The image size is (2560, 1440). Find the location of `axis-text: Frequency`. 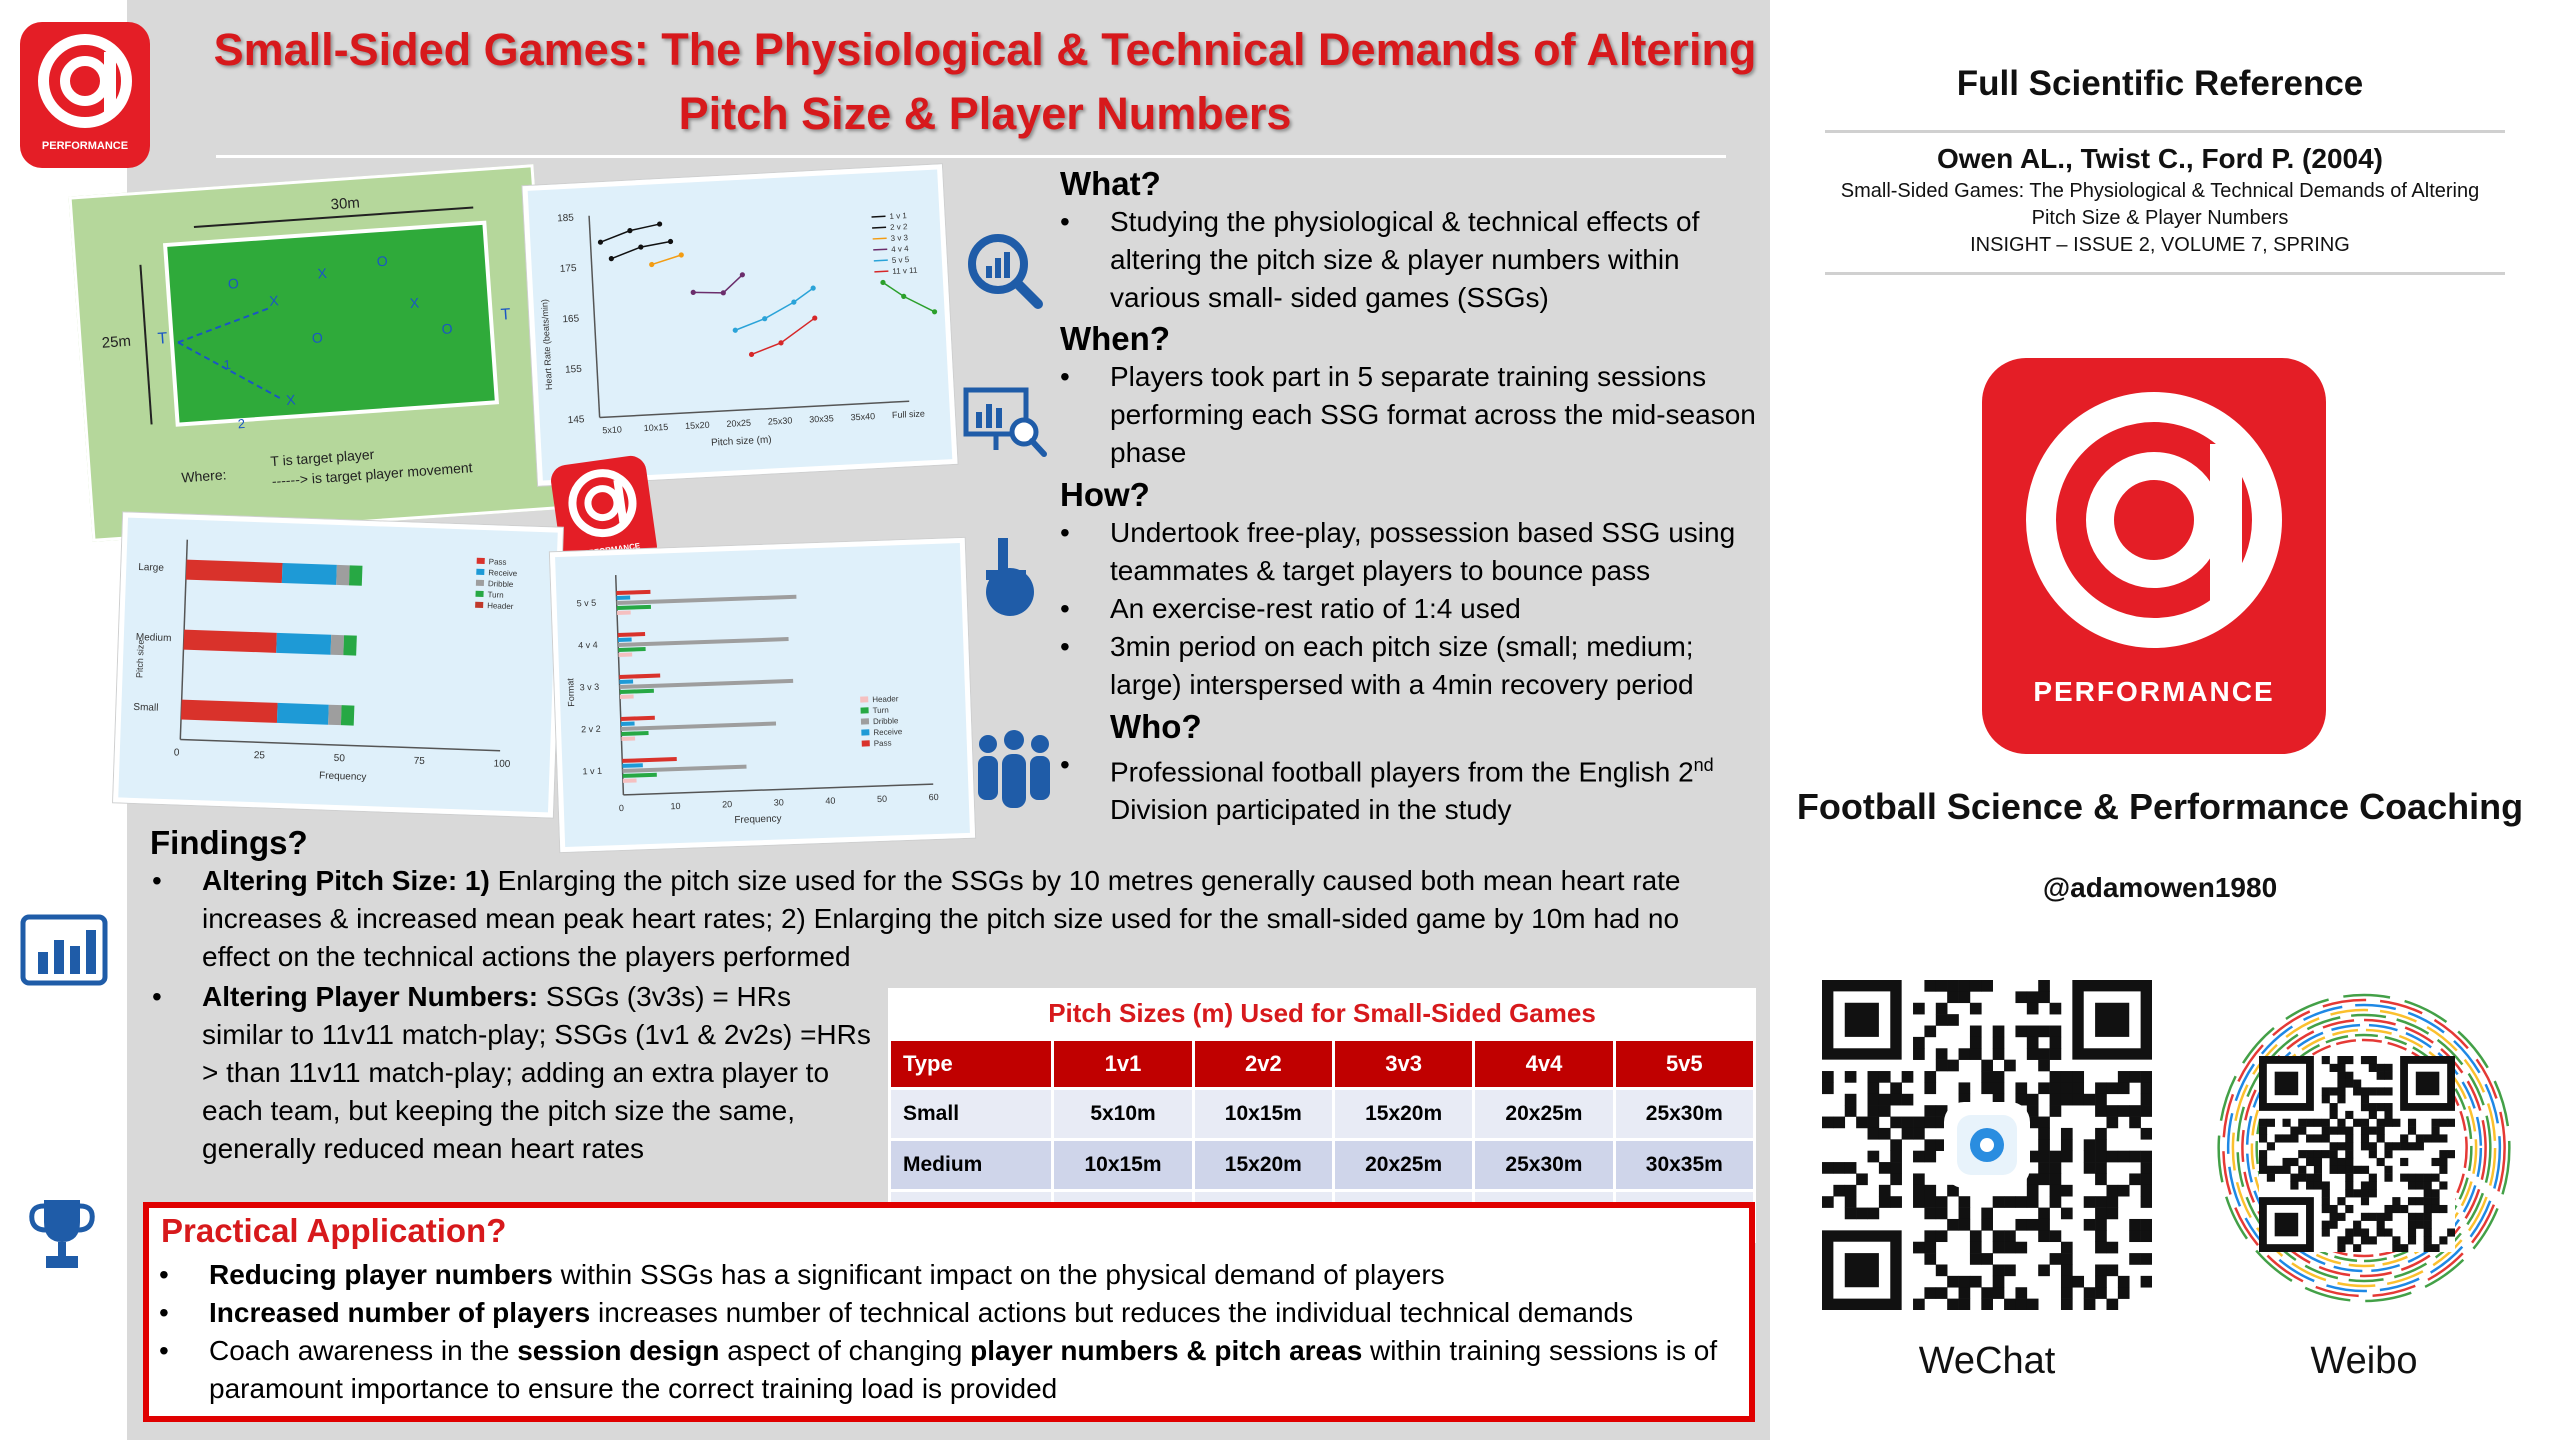

axis-text: Frequency is located at coordinates (343, 776).